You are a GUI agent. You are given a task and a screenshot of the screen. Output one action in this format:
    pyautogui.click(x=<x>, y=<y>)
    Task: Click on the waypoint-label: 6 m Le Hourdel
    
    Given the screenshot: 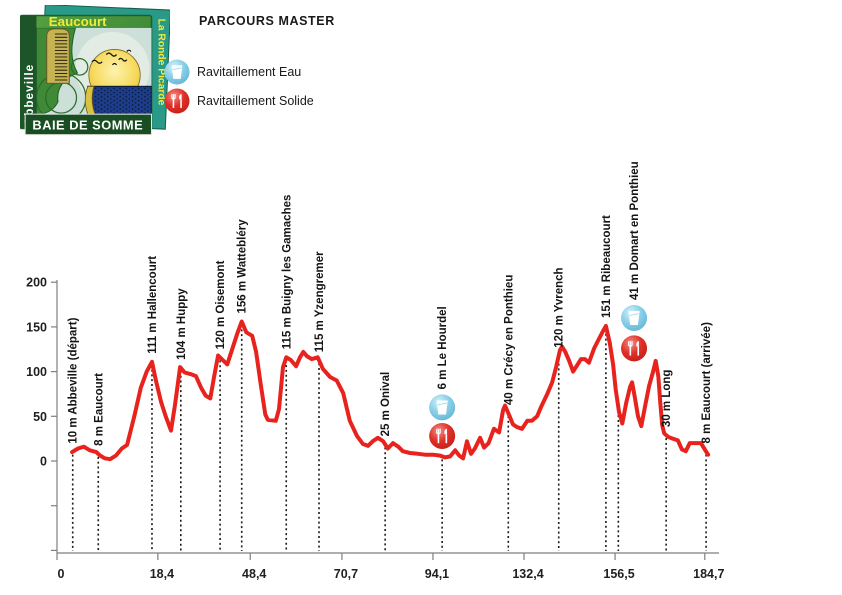 What is the action you would take?
    pyautogui.click(x=443, y=347)
    